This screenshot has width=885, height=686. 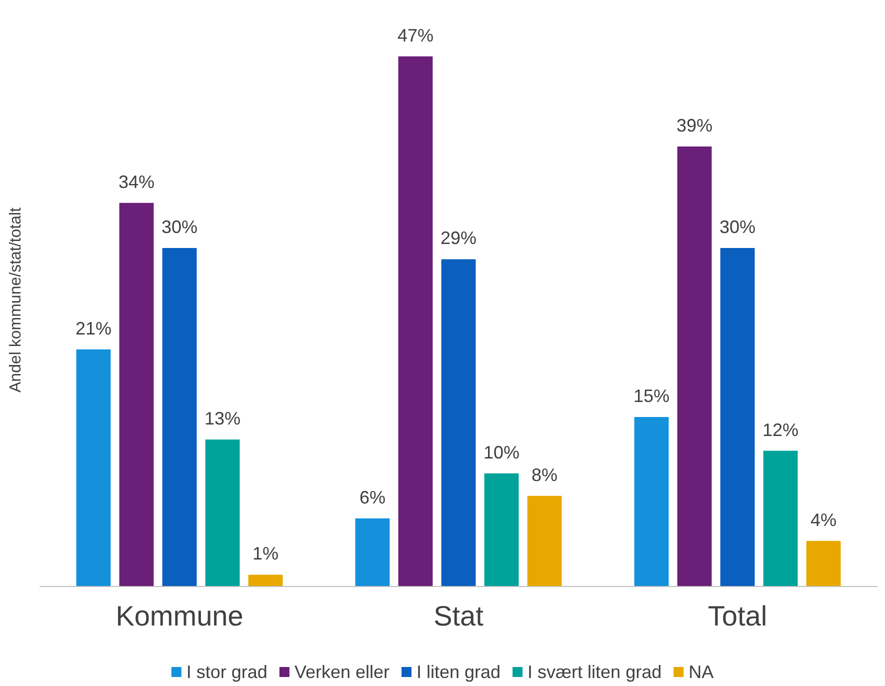 What do you see at coordinates (265, 554) in the screenshot?
I see `data-label: 1%` at bounding box center [265, 554].